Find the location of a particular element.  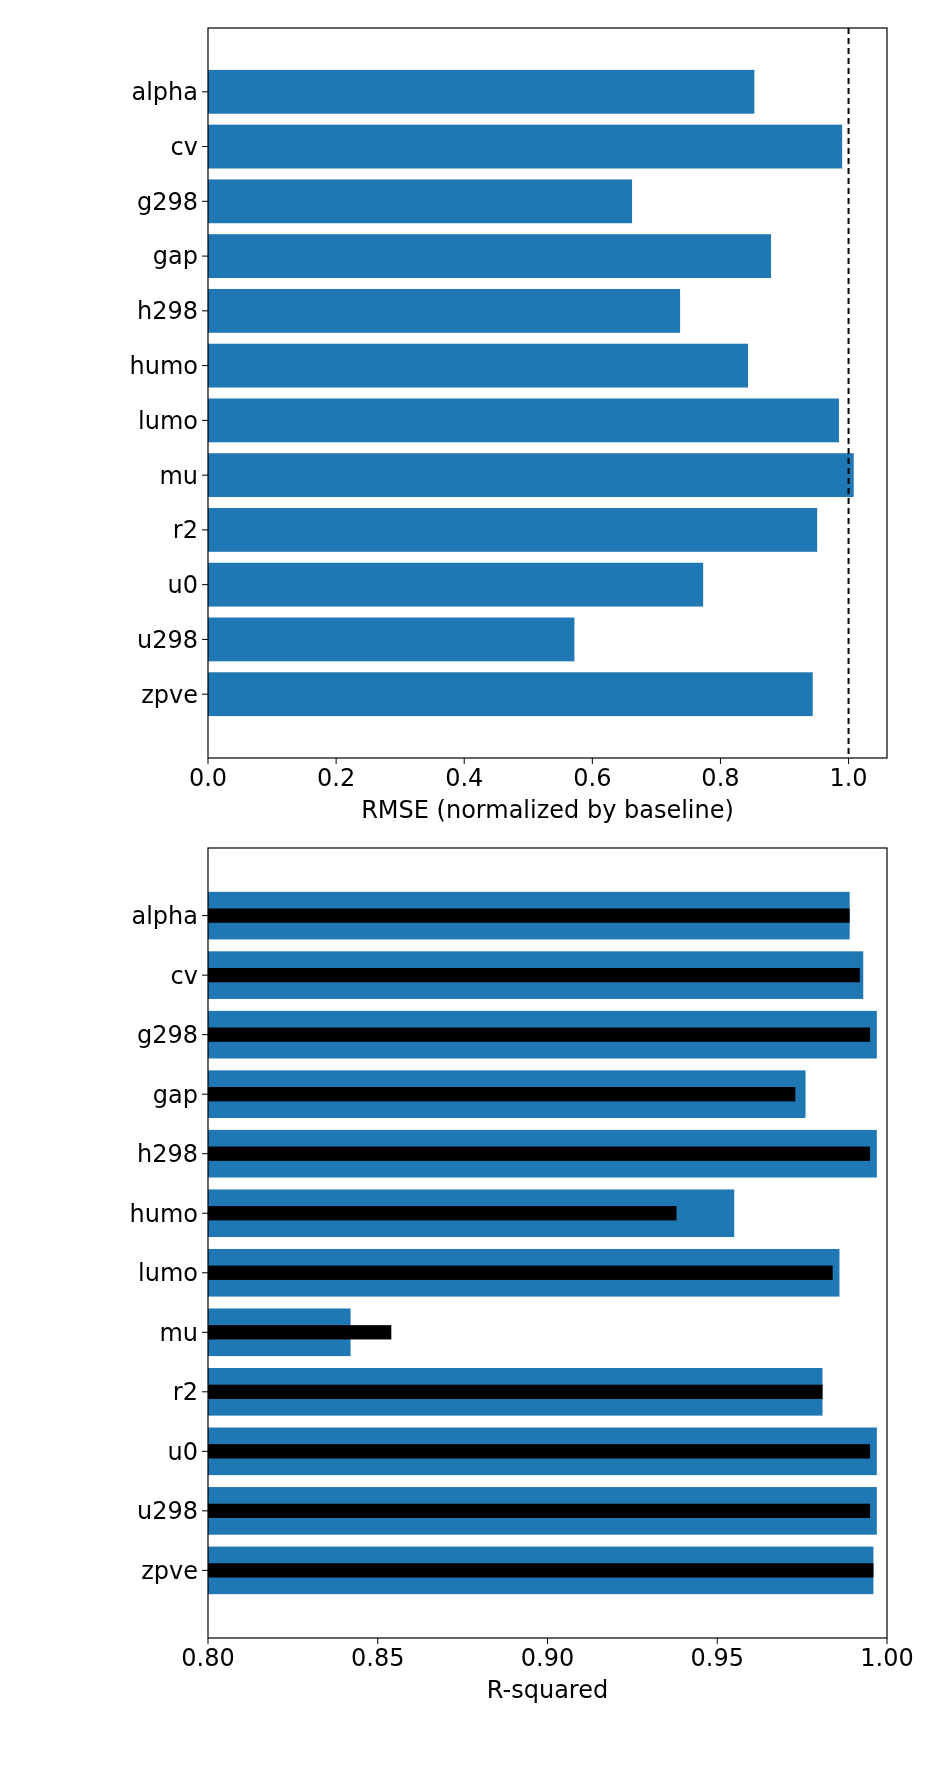

x-tick-label: 0.8 is located at coordinates (720, 778).